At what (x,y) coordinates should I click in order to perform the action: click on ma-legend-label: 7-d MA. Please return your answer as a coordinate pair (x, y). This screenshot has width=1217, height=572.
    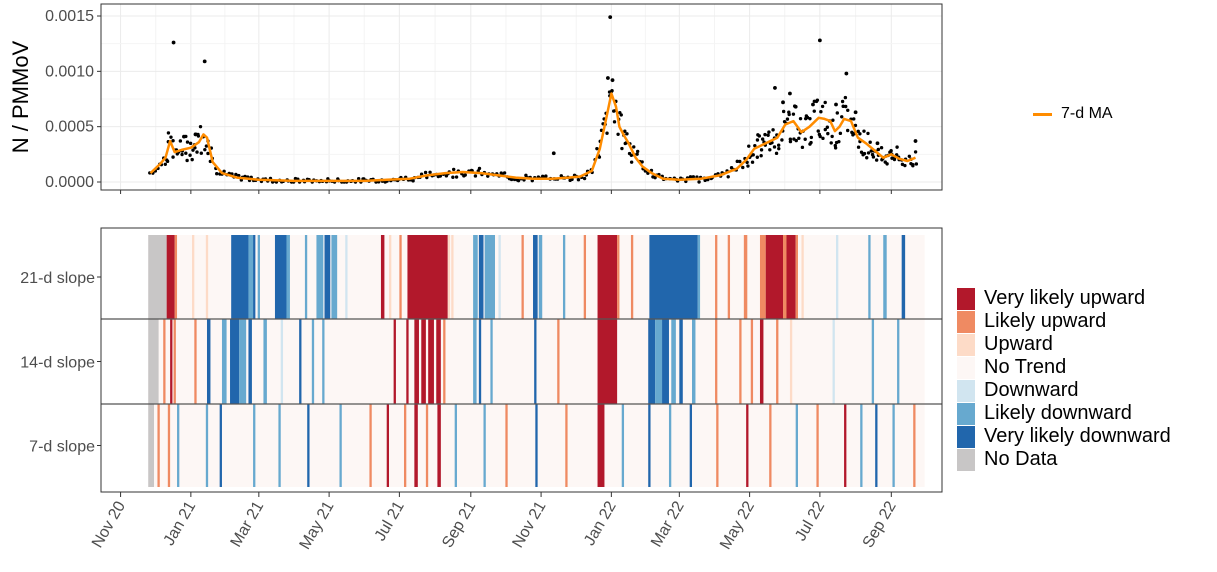
    Looking at the image, I should click on (1087, 113).